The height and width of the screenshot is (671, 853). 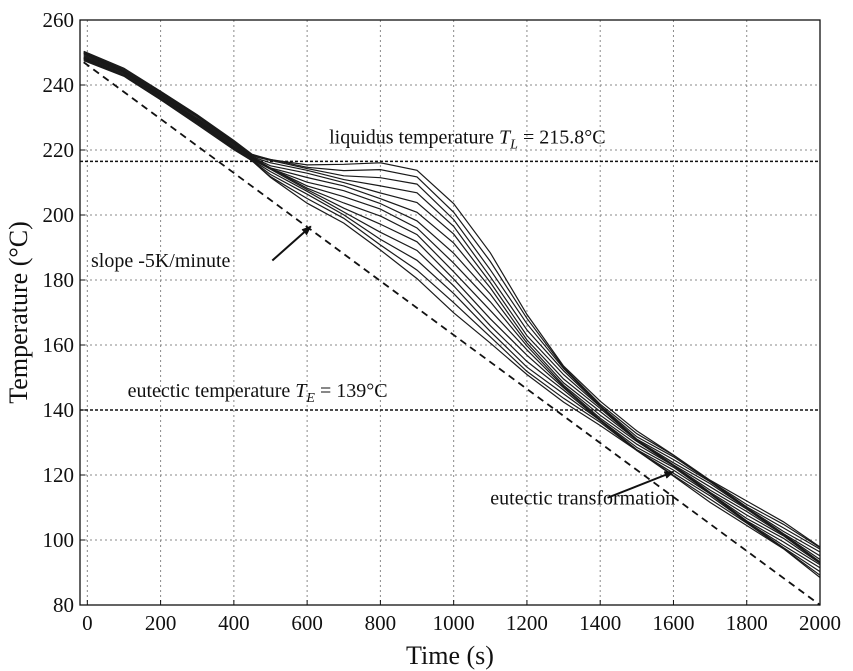 What do you see at coordinates (212, 391) in the screenshot?
I see `eutectic-prefix: eutectic temperature` at bounding box center [212, 391].